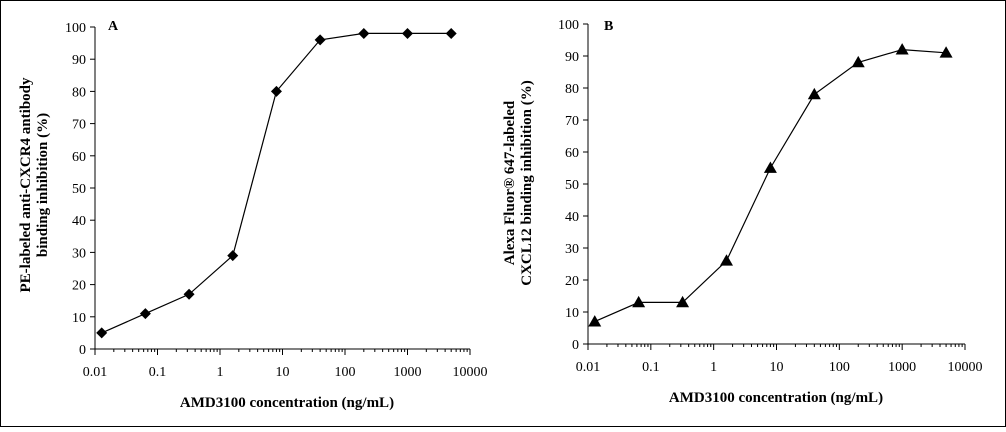  I want to click on x-tick-label-a: 0.01, so click(95, 372).